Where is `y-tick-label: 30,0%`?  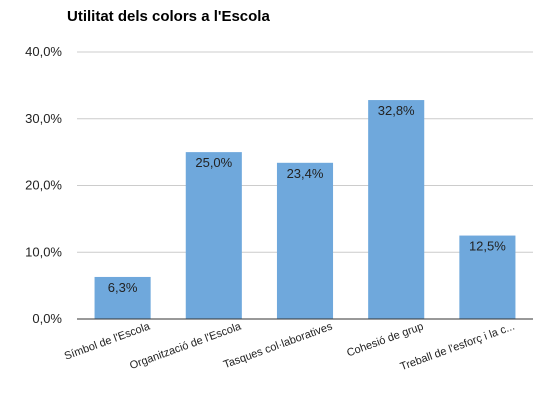
y-tick-label: 30,0% is located at coordinates (43, 118).